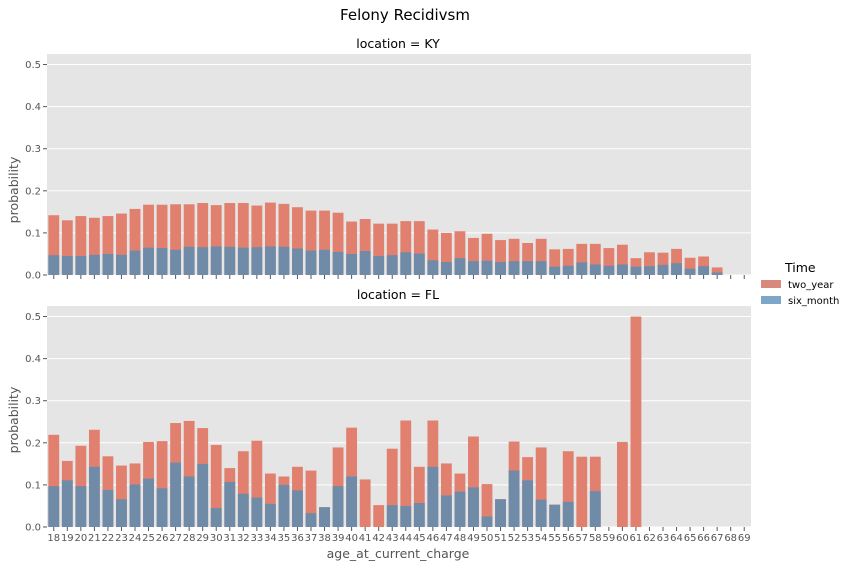 This screenshot has height=568, width=848. I want to click on x-tick-label: 62, so click(649, 538).